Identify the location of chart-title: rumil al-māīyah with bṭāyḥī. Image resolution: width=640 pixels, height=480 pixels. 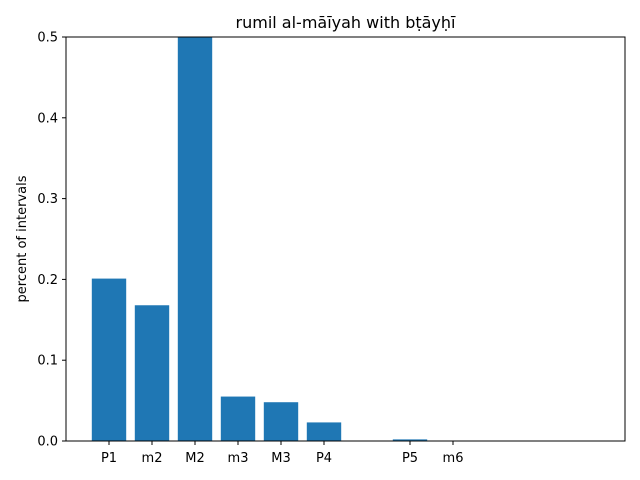
(346, 22).